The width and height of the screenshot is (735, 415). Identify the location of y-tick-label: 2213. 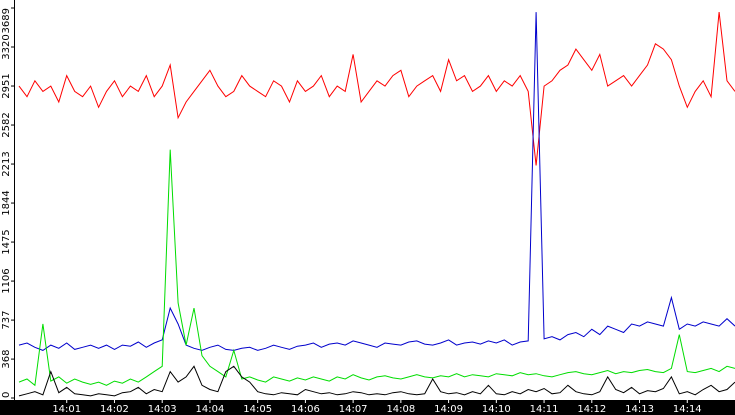
(6, 163).